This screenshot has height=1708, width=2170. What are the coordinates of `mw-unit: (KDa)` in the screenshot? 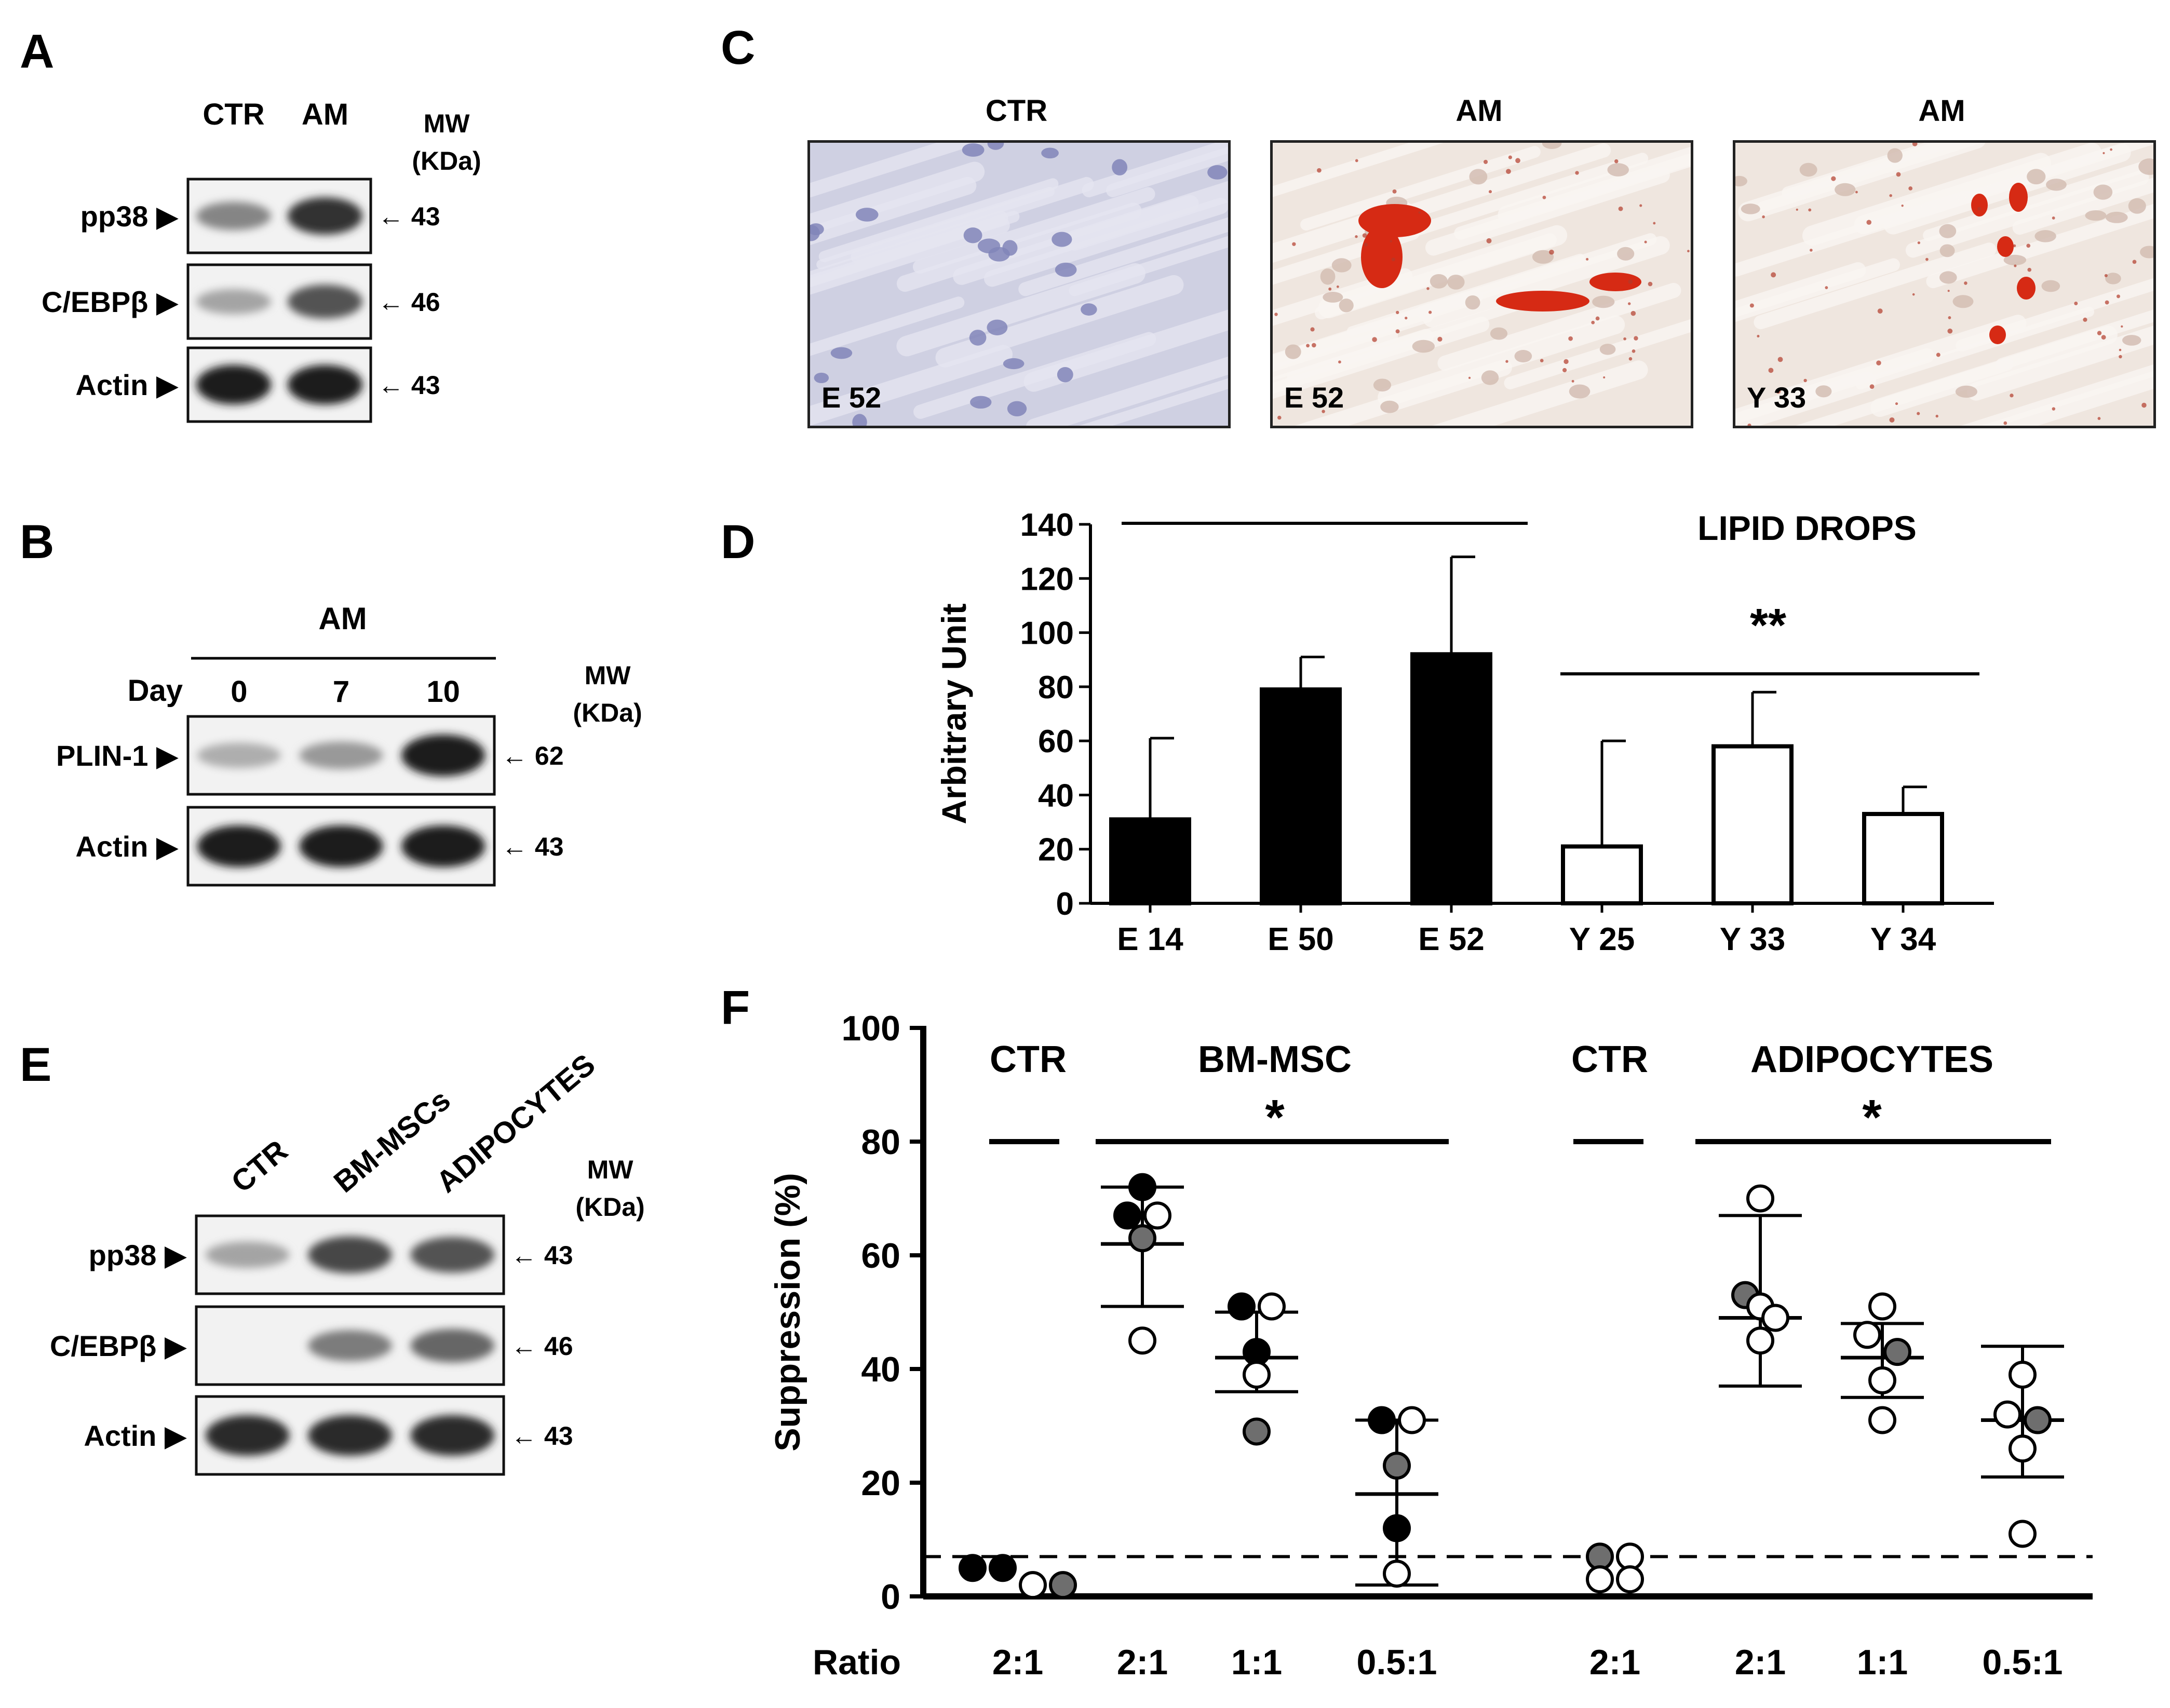 It's located at (607, 712).